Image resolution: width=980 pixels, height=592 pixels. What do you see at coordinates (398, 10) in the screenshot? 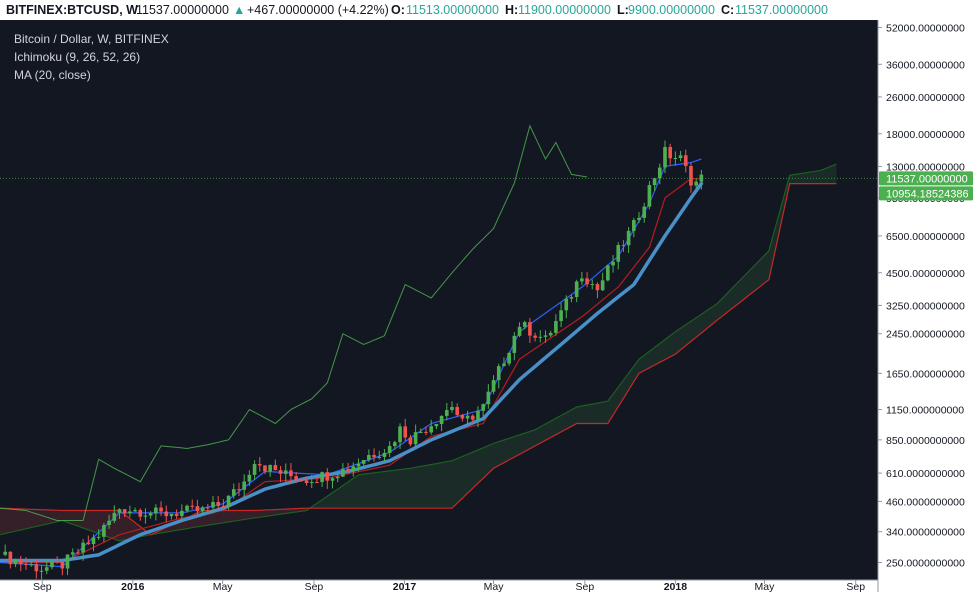
I see `open-label: O:` at bounding box center [398, 10].